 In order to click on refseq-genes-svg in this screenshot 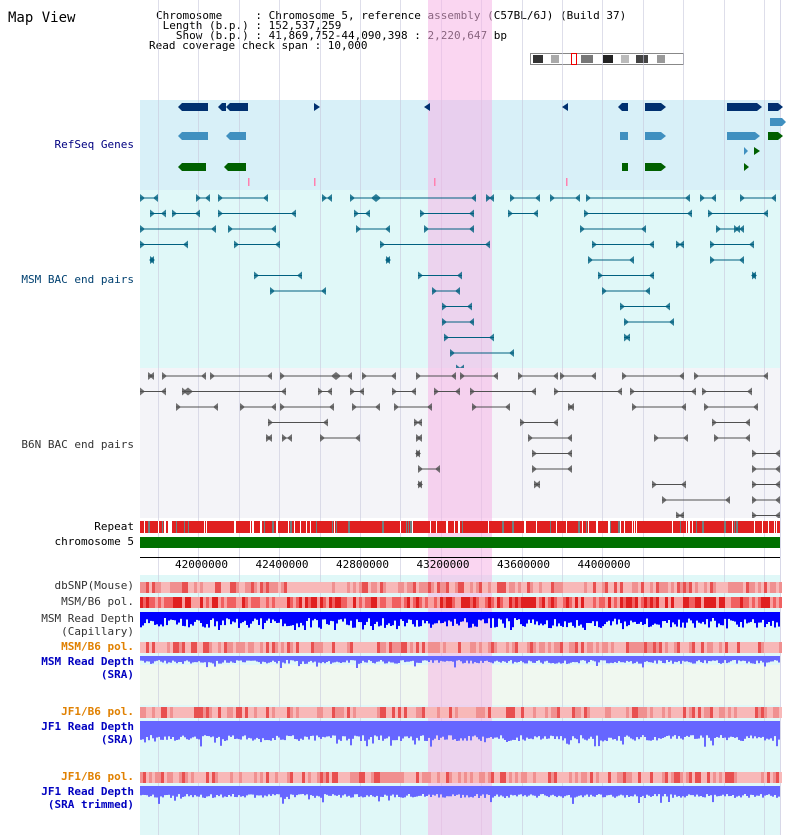, I will do `click(470, 143)`.